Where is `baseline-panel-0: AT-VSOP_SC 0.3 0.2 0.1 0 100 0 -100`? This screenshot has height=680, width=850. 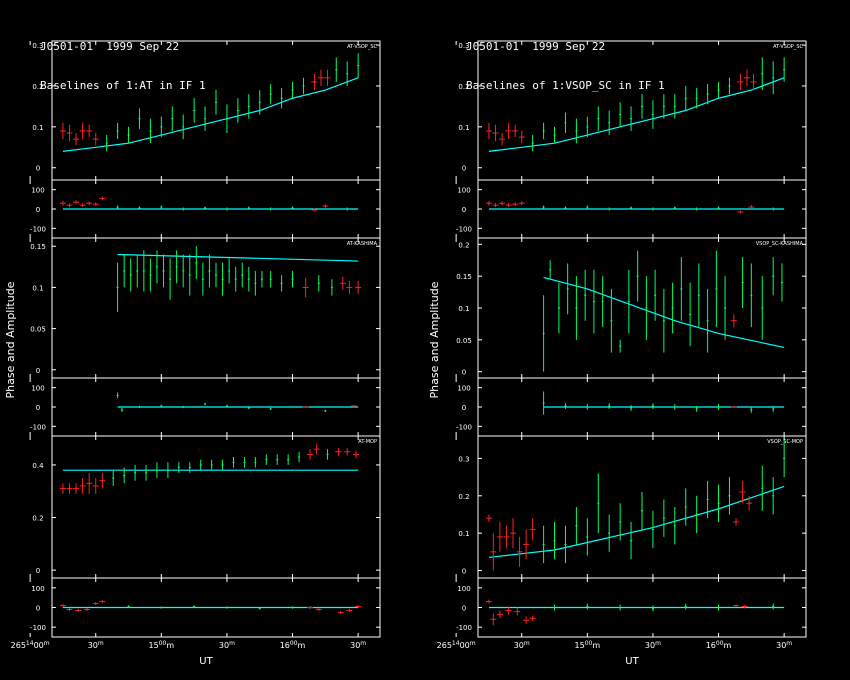
baseline-panel-0: AT-VSOP_SC 0.3 0.2 0.1 0 100 0 -100 is located at coordinates (205, 139).